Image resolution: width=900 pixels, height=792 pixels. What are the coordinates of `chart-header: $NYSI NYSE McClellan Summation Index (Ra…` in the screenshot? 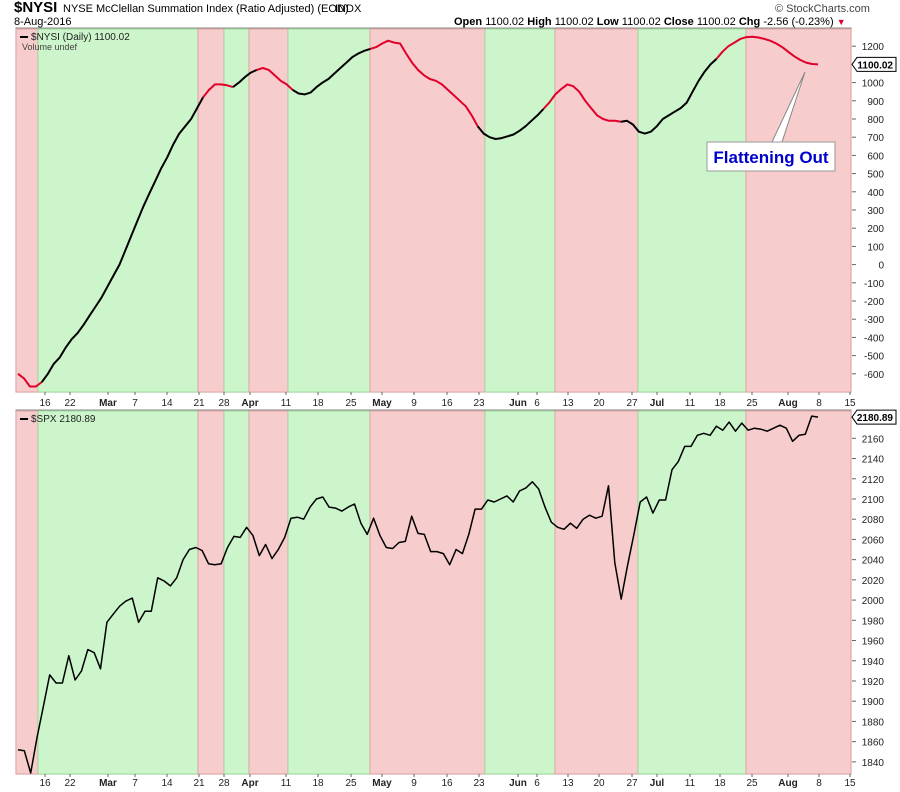 It's located at (450, 15).